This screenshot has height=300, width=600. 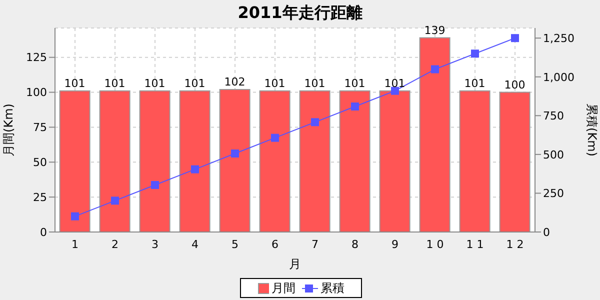 What do you see at coordinates (315, 244) in the screenshot?
I see `x-tick-label: 7` at bounding box center [315, 244].